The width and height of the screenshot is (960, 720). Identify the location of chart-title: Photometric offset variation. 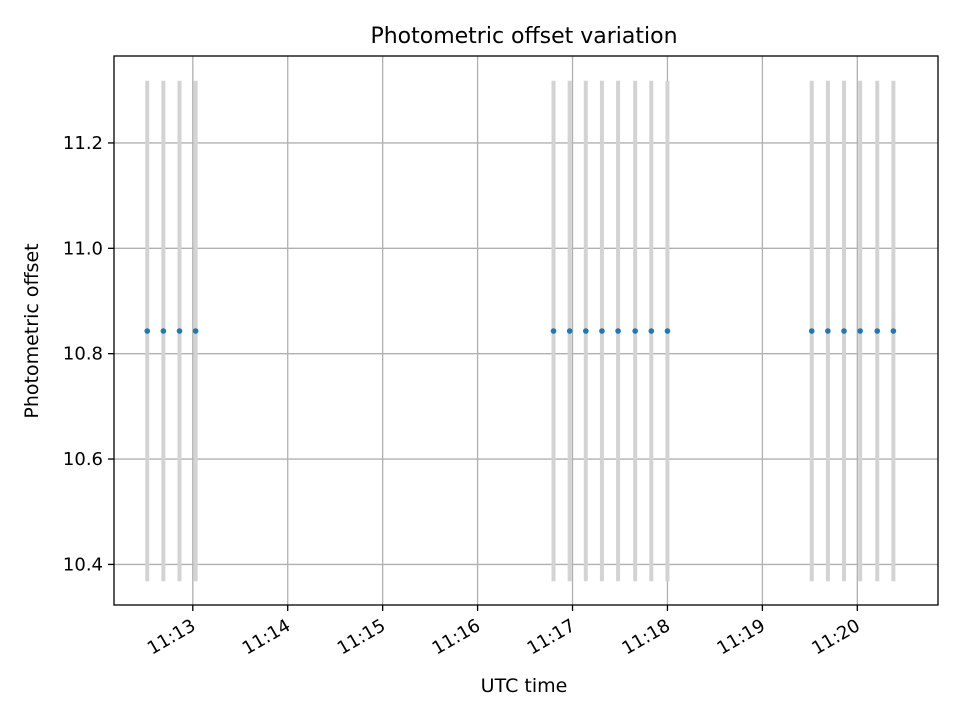
(523, 36).